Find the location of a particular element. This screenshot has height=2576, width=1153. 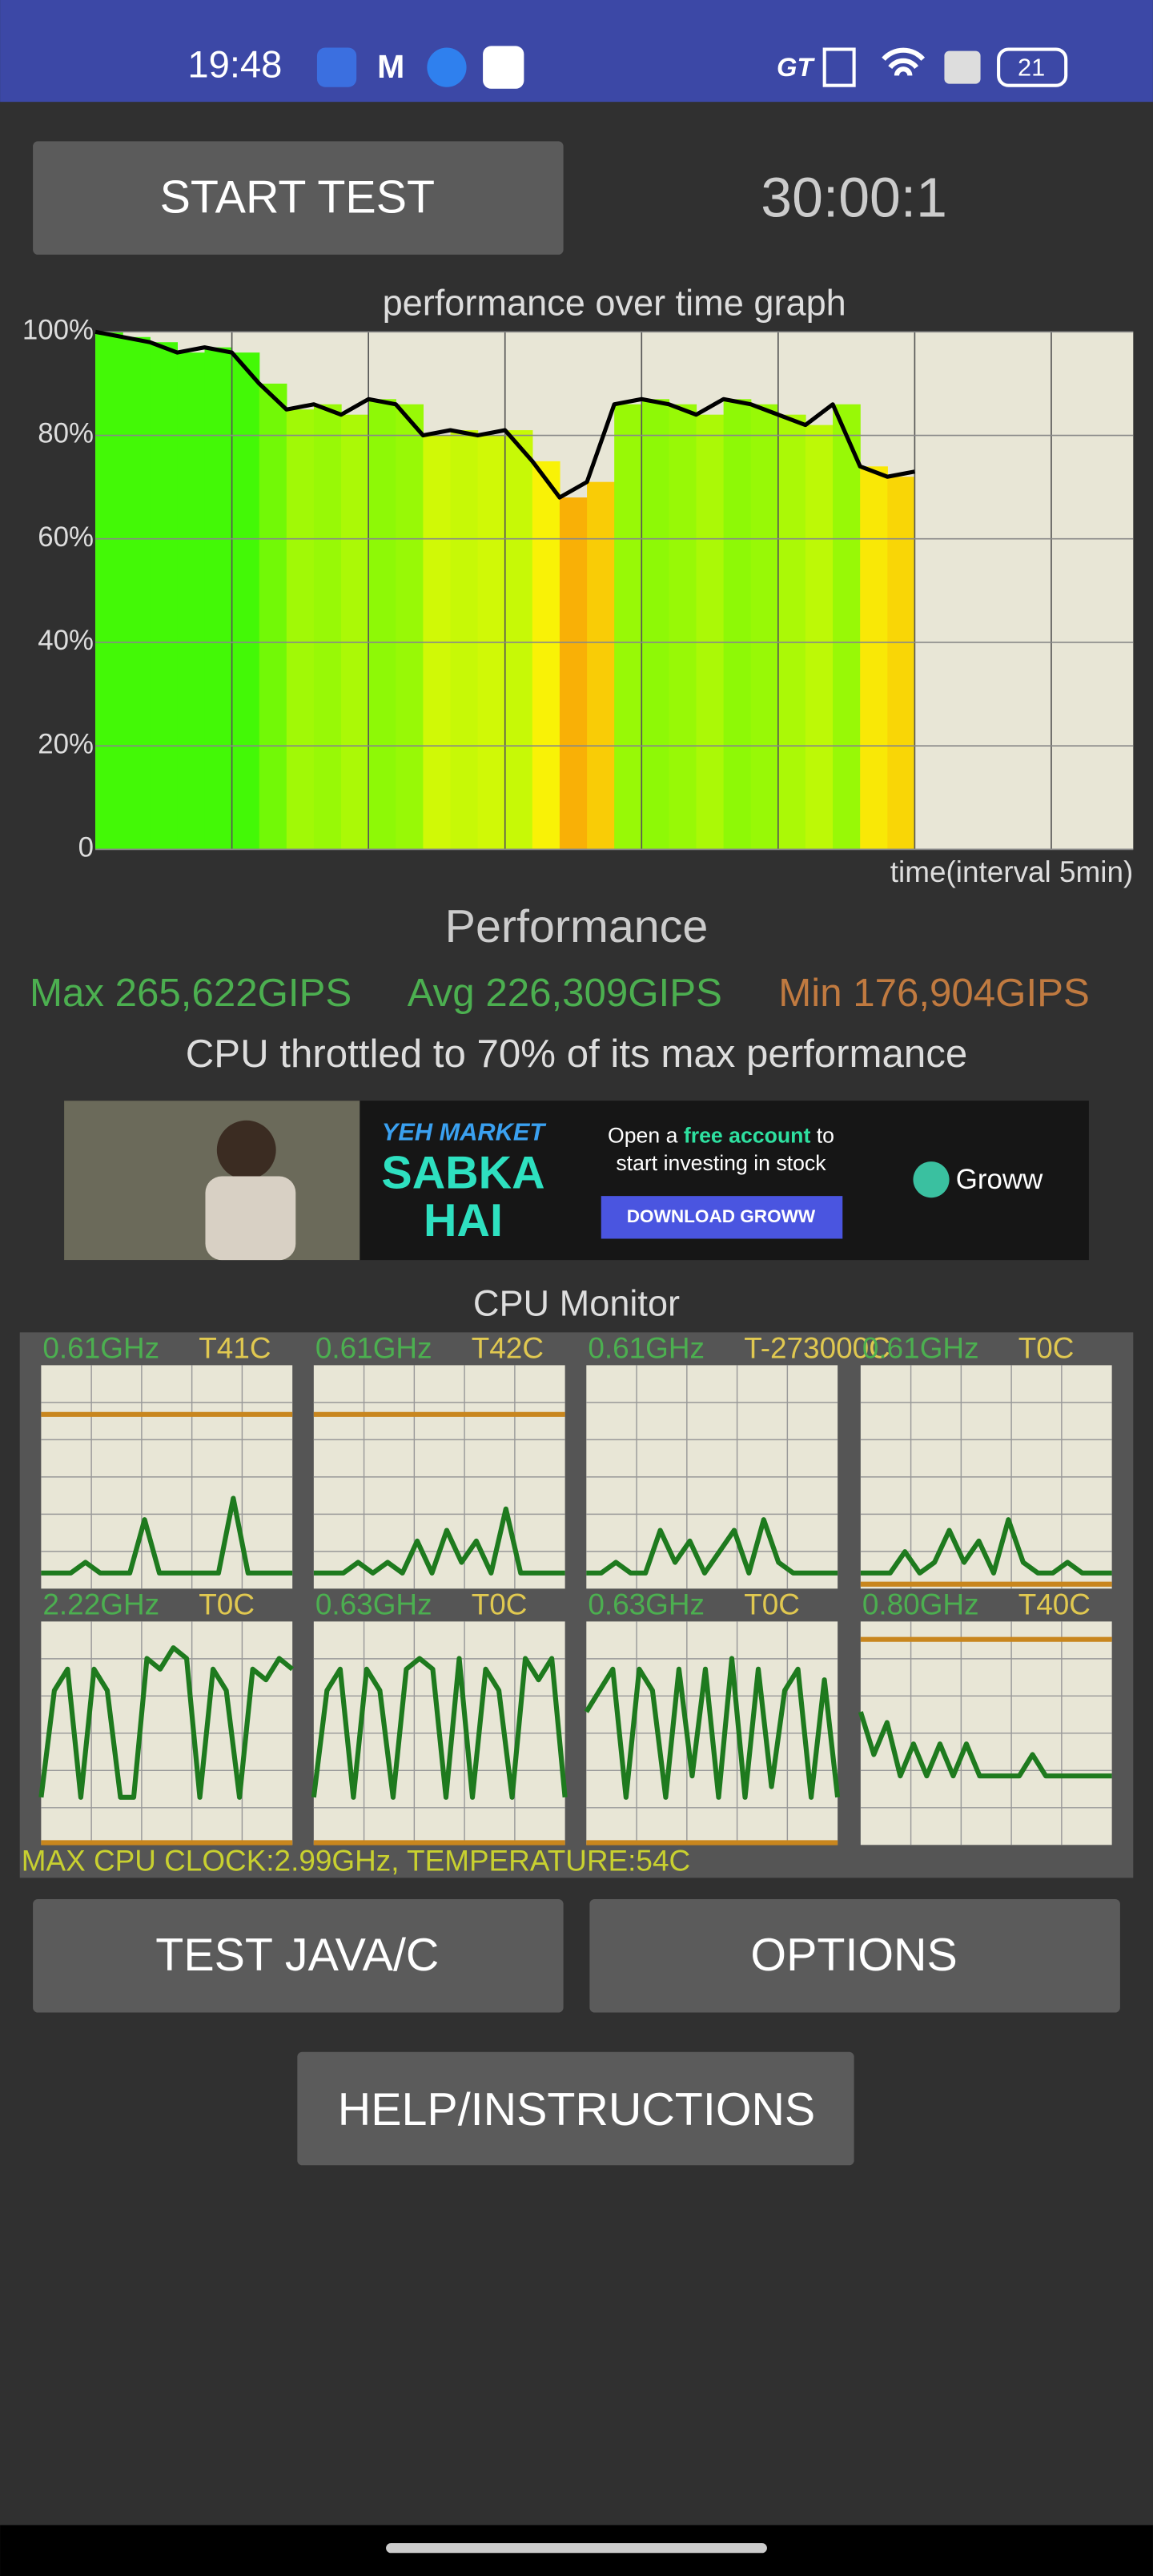

sim-icon is located at coordinates (963, 67).